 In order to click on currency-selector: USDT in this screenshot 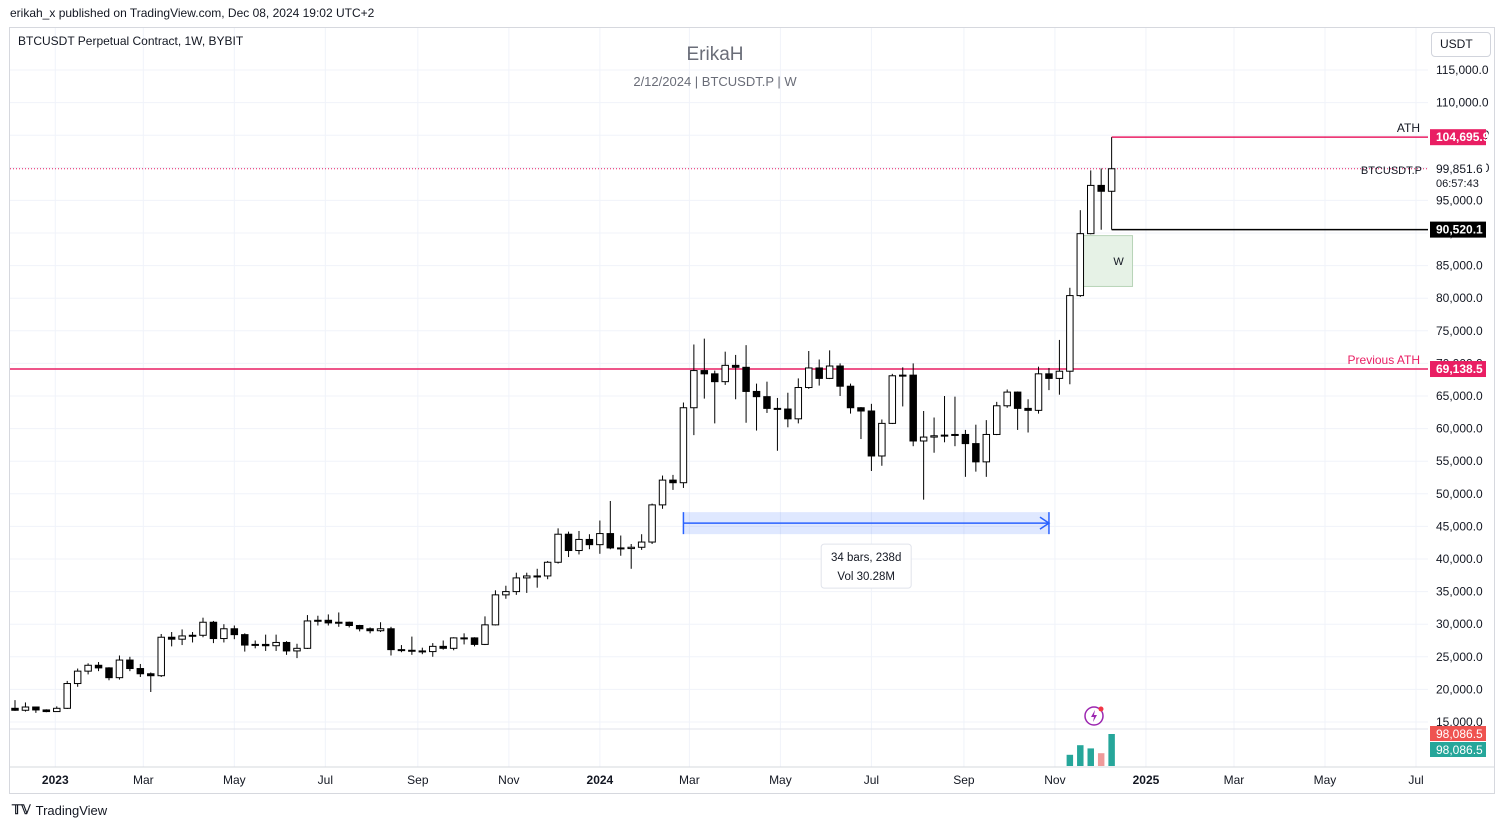, I will do `click(1461, 44)`.